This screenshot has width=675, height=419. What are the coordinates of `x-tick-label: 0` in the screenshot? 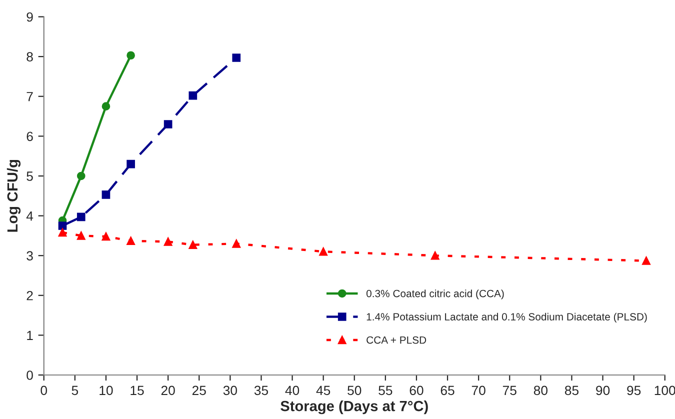 It's located at (44, 391).